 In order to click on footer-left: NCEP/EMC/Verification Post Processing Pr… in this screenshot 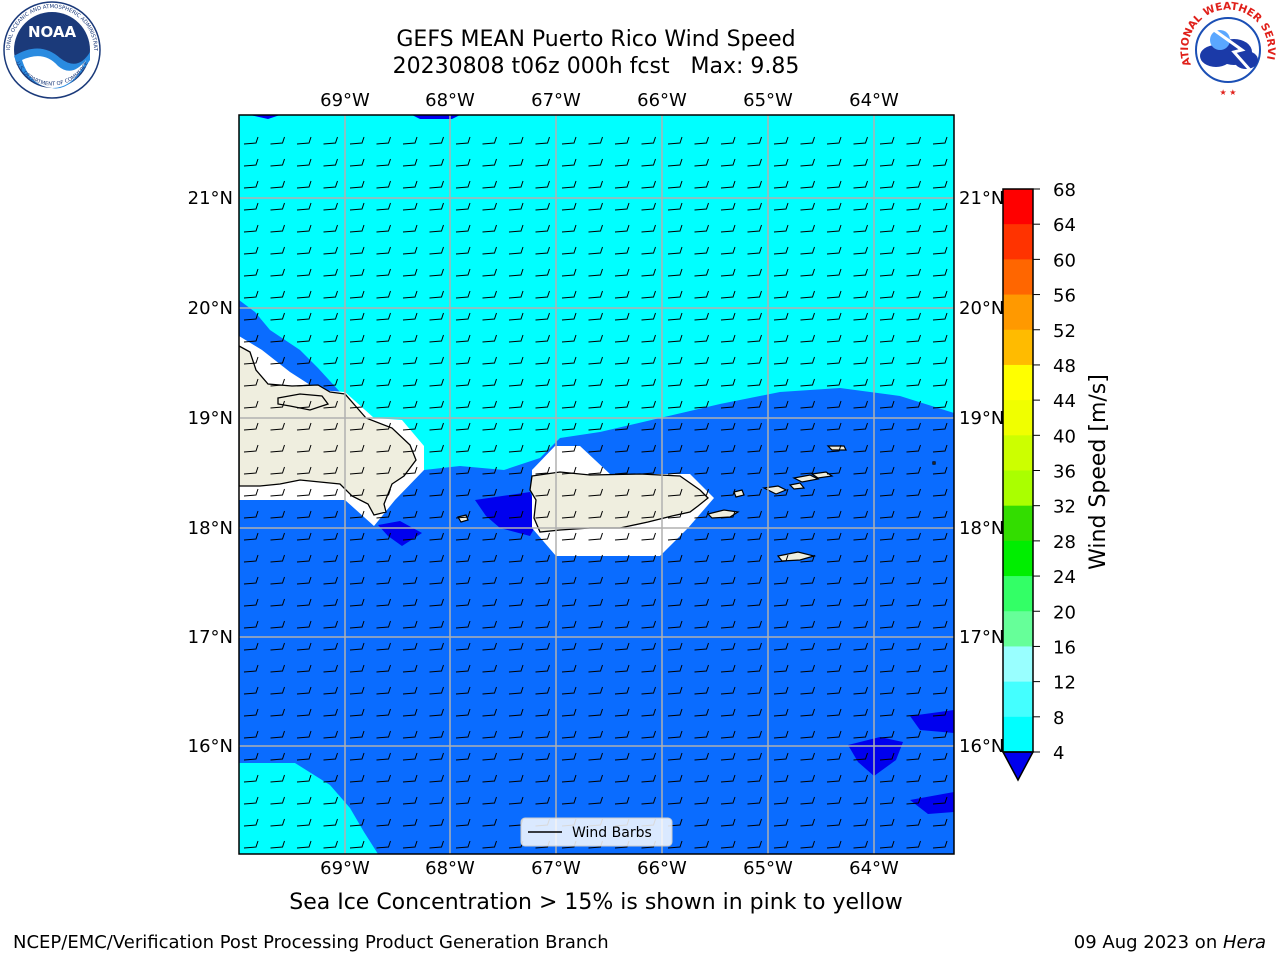, I will do `click(311, 942)`.